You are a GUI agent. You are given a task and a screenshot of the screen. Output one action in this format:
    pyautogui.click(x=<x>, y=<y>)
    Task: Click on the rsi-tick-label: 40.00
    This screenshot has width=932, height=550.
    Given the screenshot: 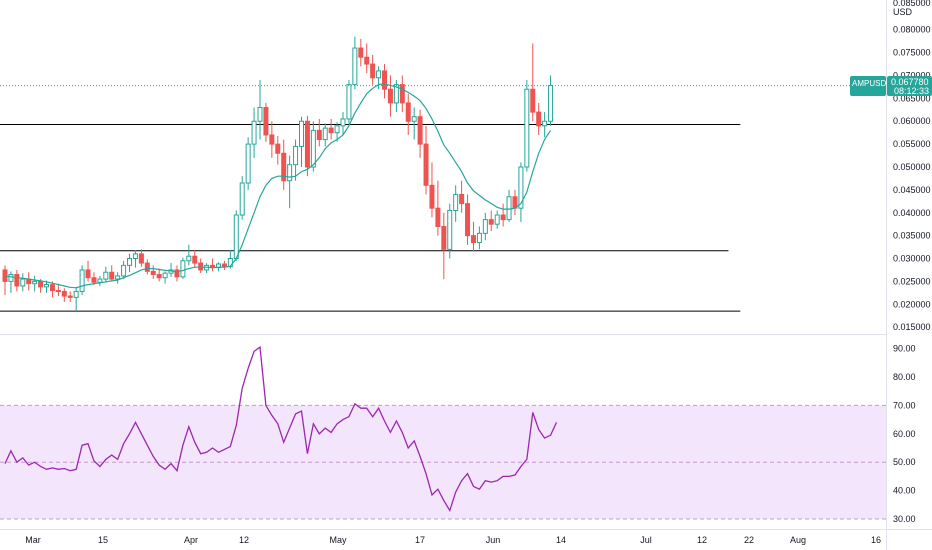 What is the action you would take?
    pyautogui.click(x=904, y=491)
    